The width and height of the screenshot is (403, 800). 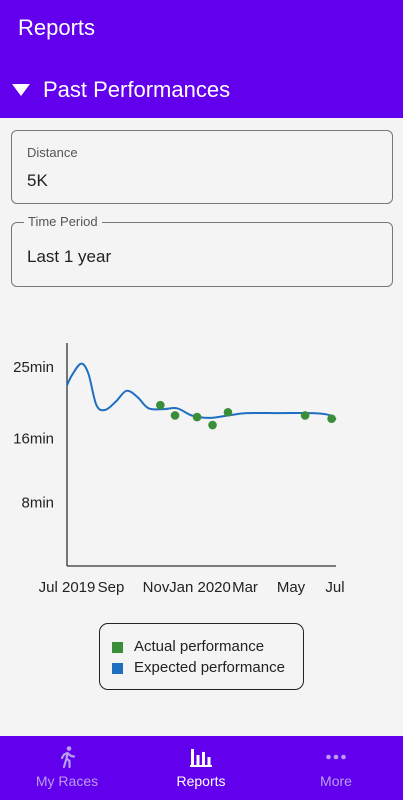 I want to click on section-header-past-performances: Past Performances, so click(x=201, y=92).